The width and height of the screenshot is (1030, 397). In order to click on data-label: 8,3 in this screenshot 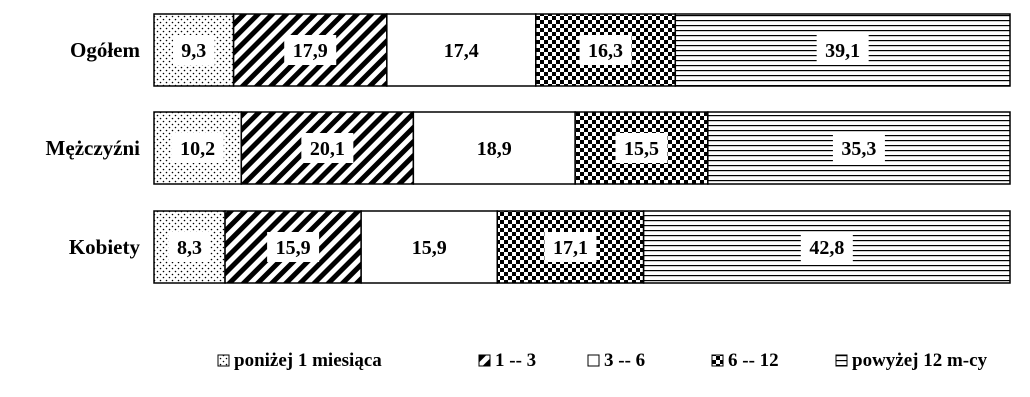, I will do `click(189, 248)`.